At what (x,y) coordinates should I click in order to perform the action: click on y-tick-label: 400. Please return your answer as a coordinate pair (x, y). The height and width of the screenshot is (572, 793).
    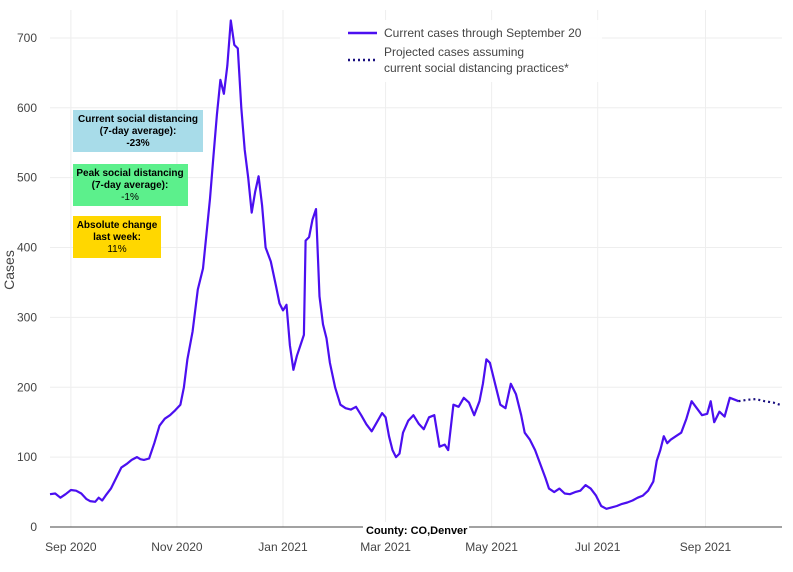
    Looking at the image, I should click on (27, 248).